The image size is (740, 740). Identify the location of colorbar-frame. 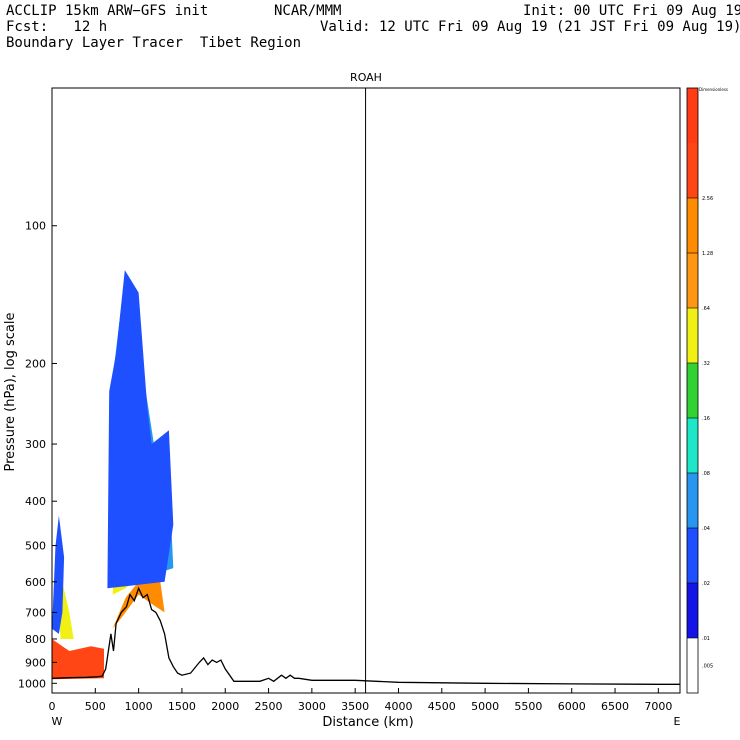
(692, 390).